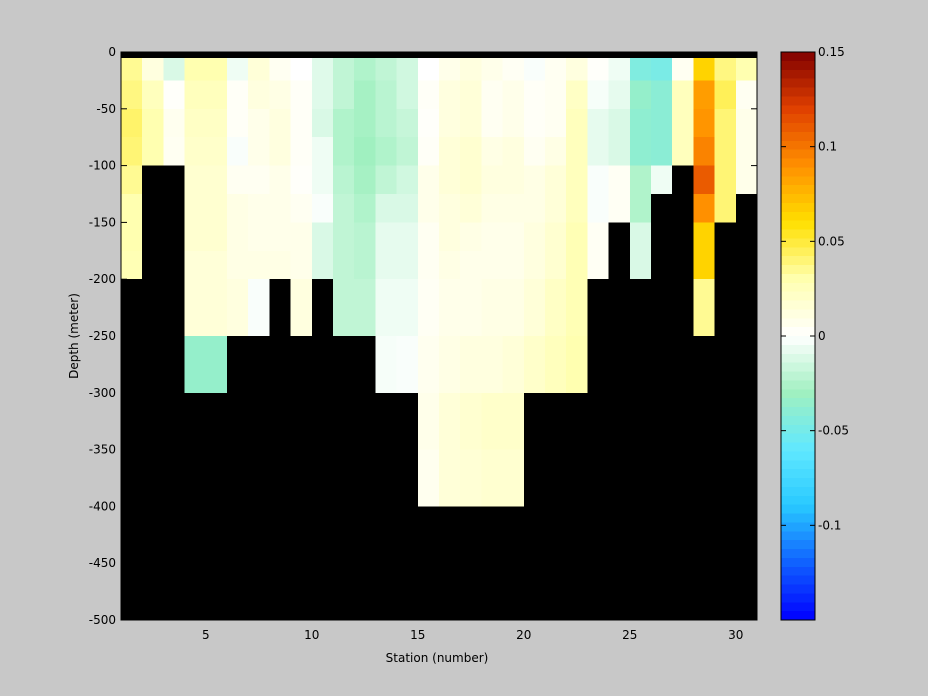  What do you see at coordinates (831, 241) in the screenshot?
I see `colorbar-tick-label: 0.05` at bounding box center [831, 241].